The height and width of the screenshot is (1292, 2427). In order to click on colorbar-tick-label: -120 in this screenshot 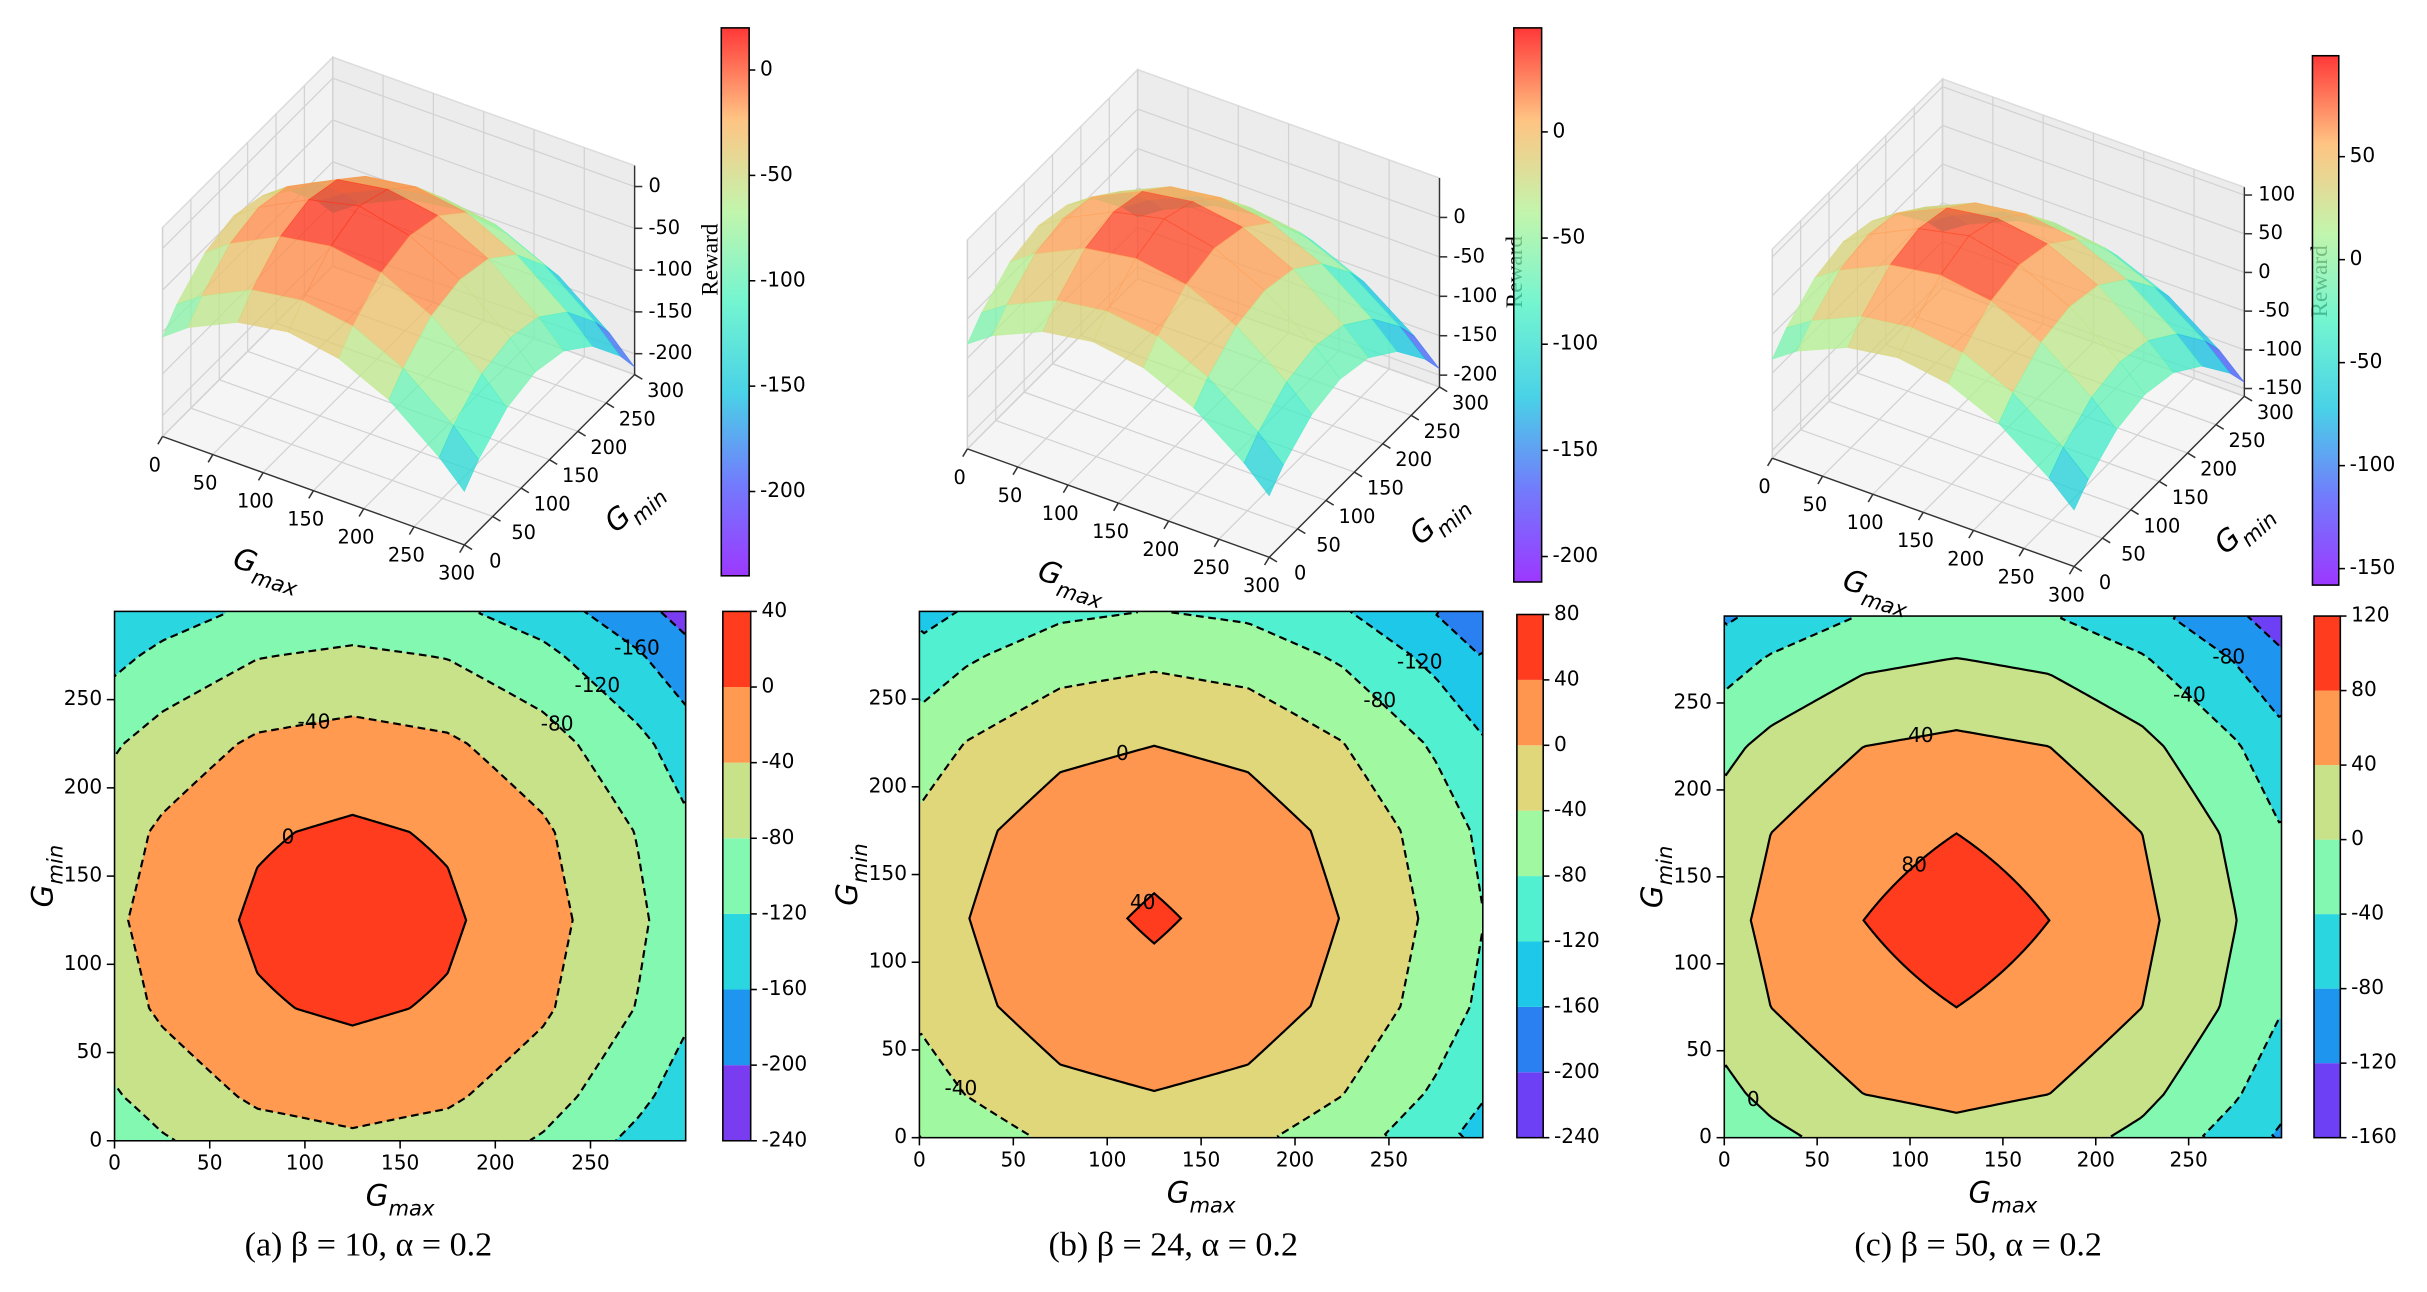, I will do `click(785, 912)`.